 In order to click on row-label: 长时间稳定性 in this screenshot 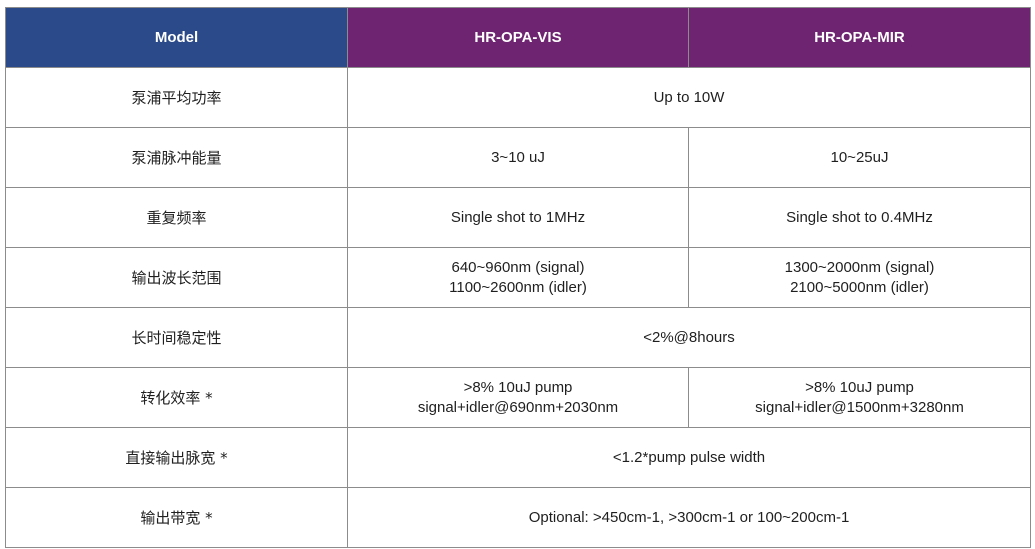, I will do `click(176, 337)`.